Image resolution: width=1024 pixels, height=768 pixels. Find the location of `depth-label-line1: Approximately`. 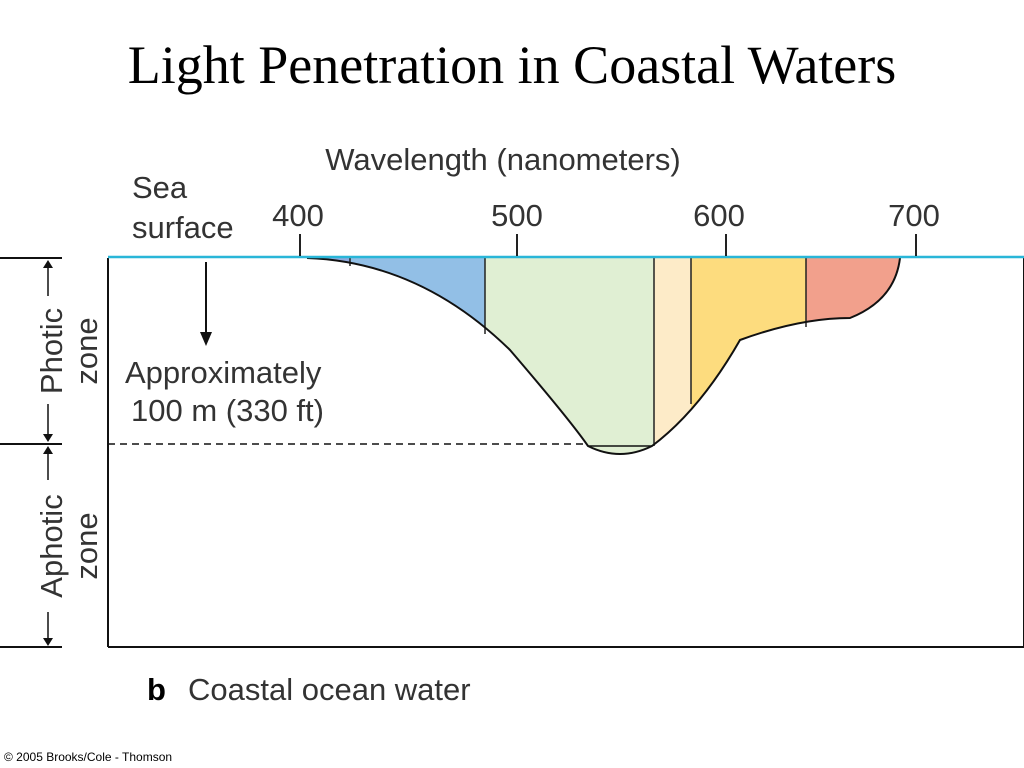

depth-label-line1: Approximately is located at coordinates (223, 372).